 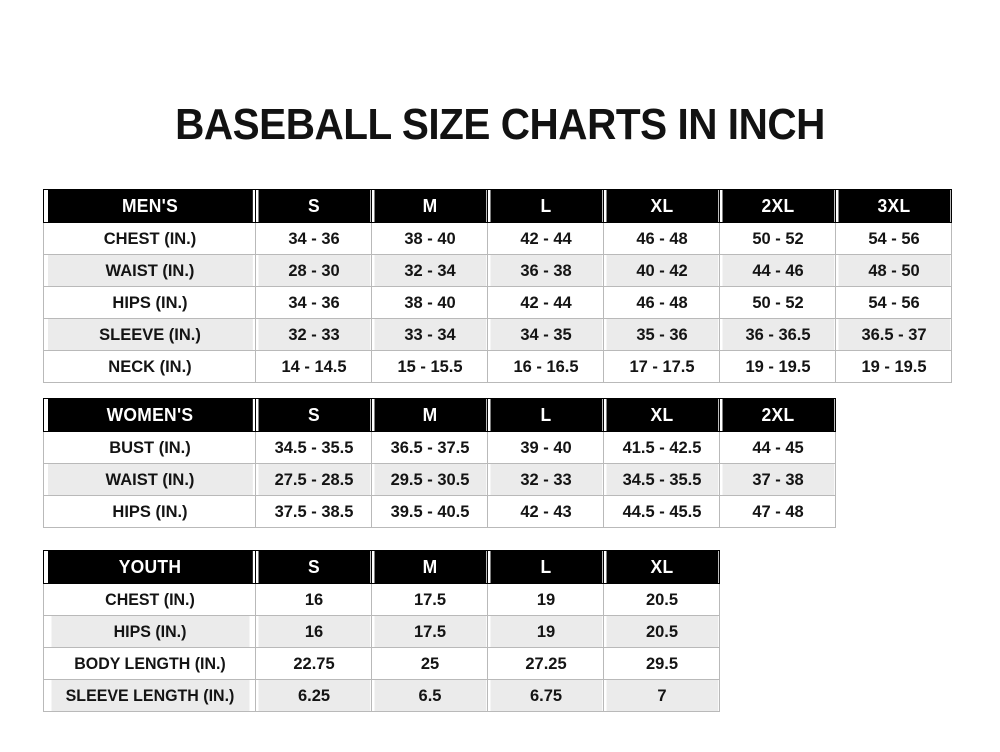 I want to click on youth-header-category: YOUTH, so click(x=149, y=567).